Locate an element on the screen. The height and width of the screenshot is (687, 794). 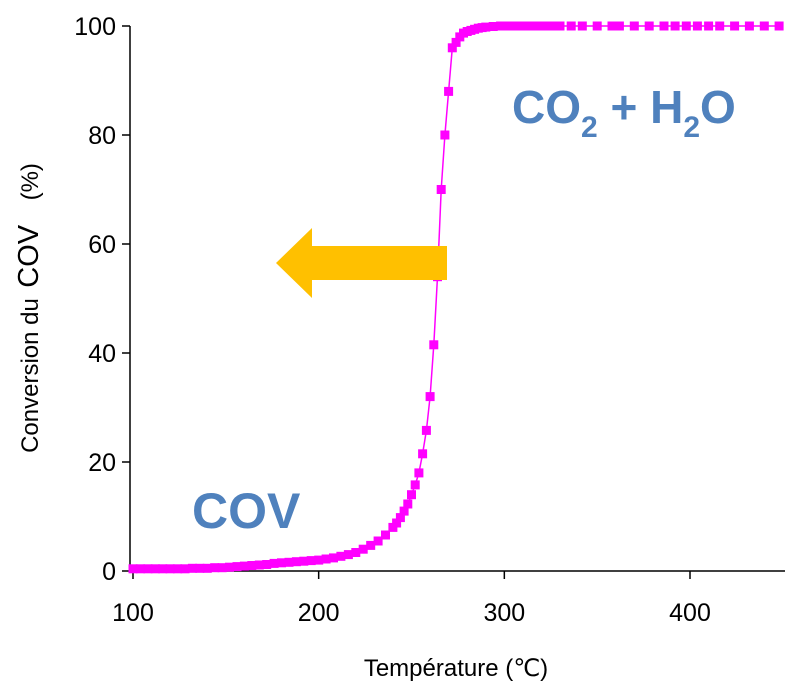
arrow-left-icon is located at coordinates (361, 263).